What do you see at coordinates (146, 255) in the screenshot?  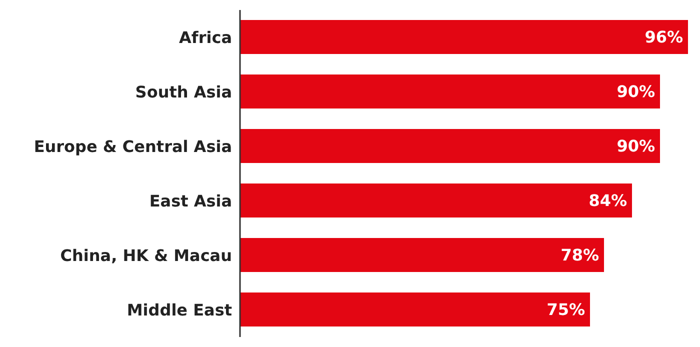 I see `y-tick-label: China, HK & Macau` at bounding box center [146, 255].